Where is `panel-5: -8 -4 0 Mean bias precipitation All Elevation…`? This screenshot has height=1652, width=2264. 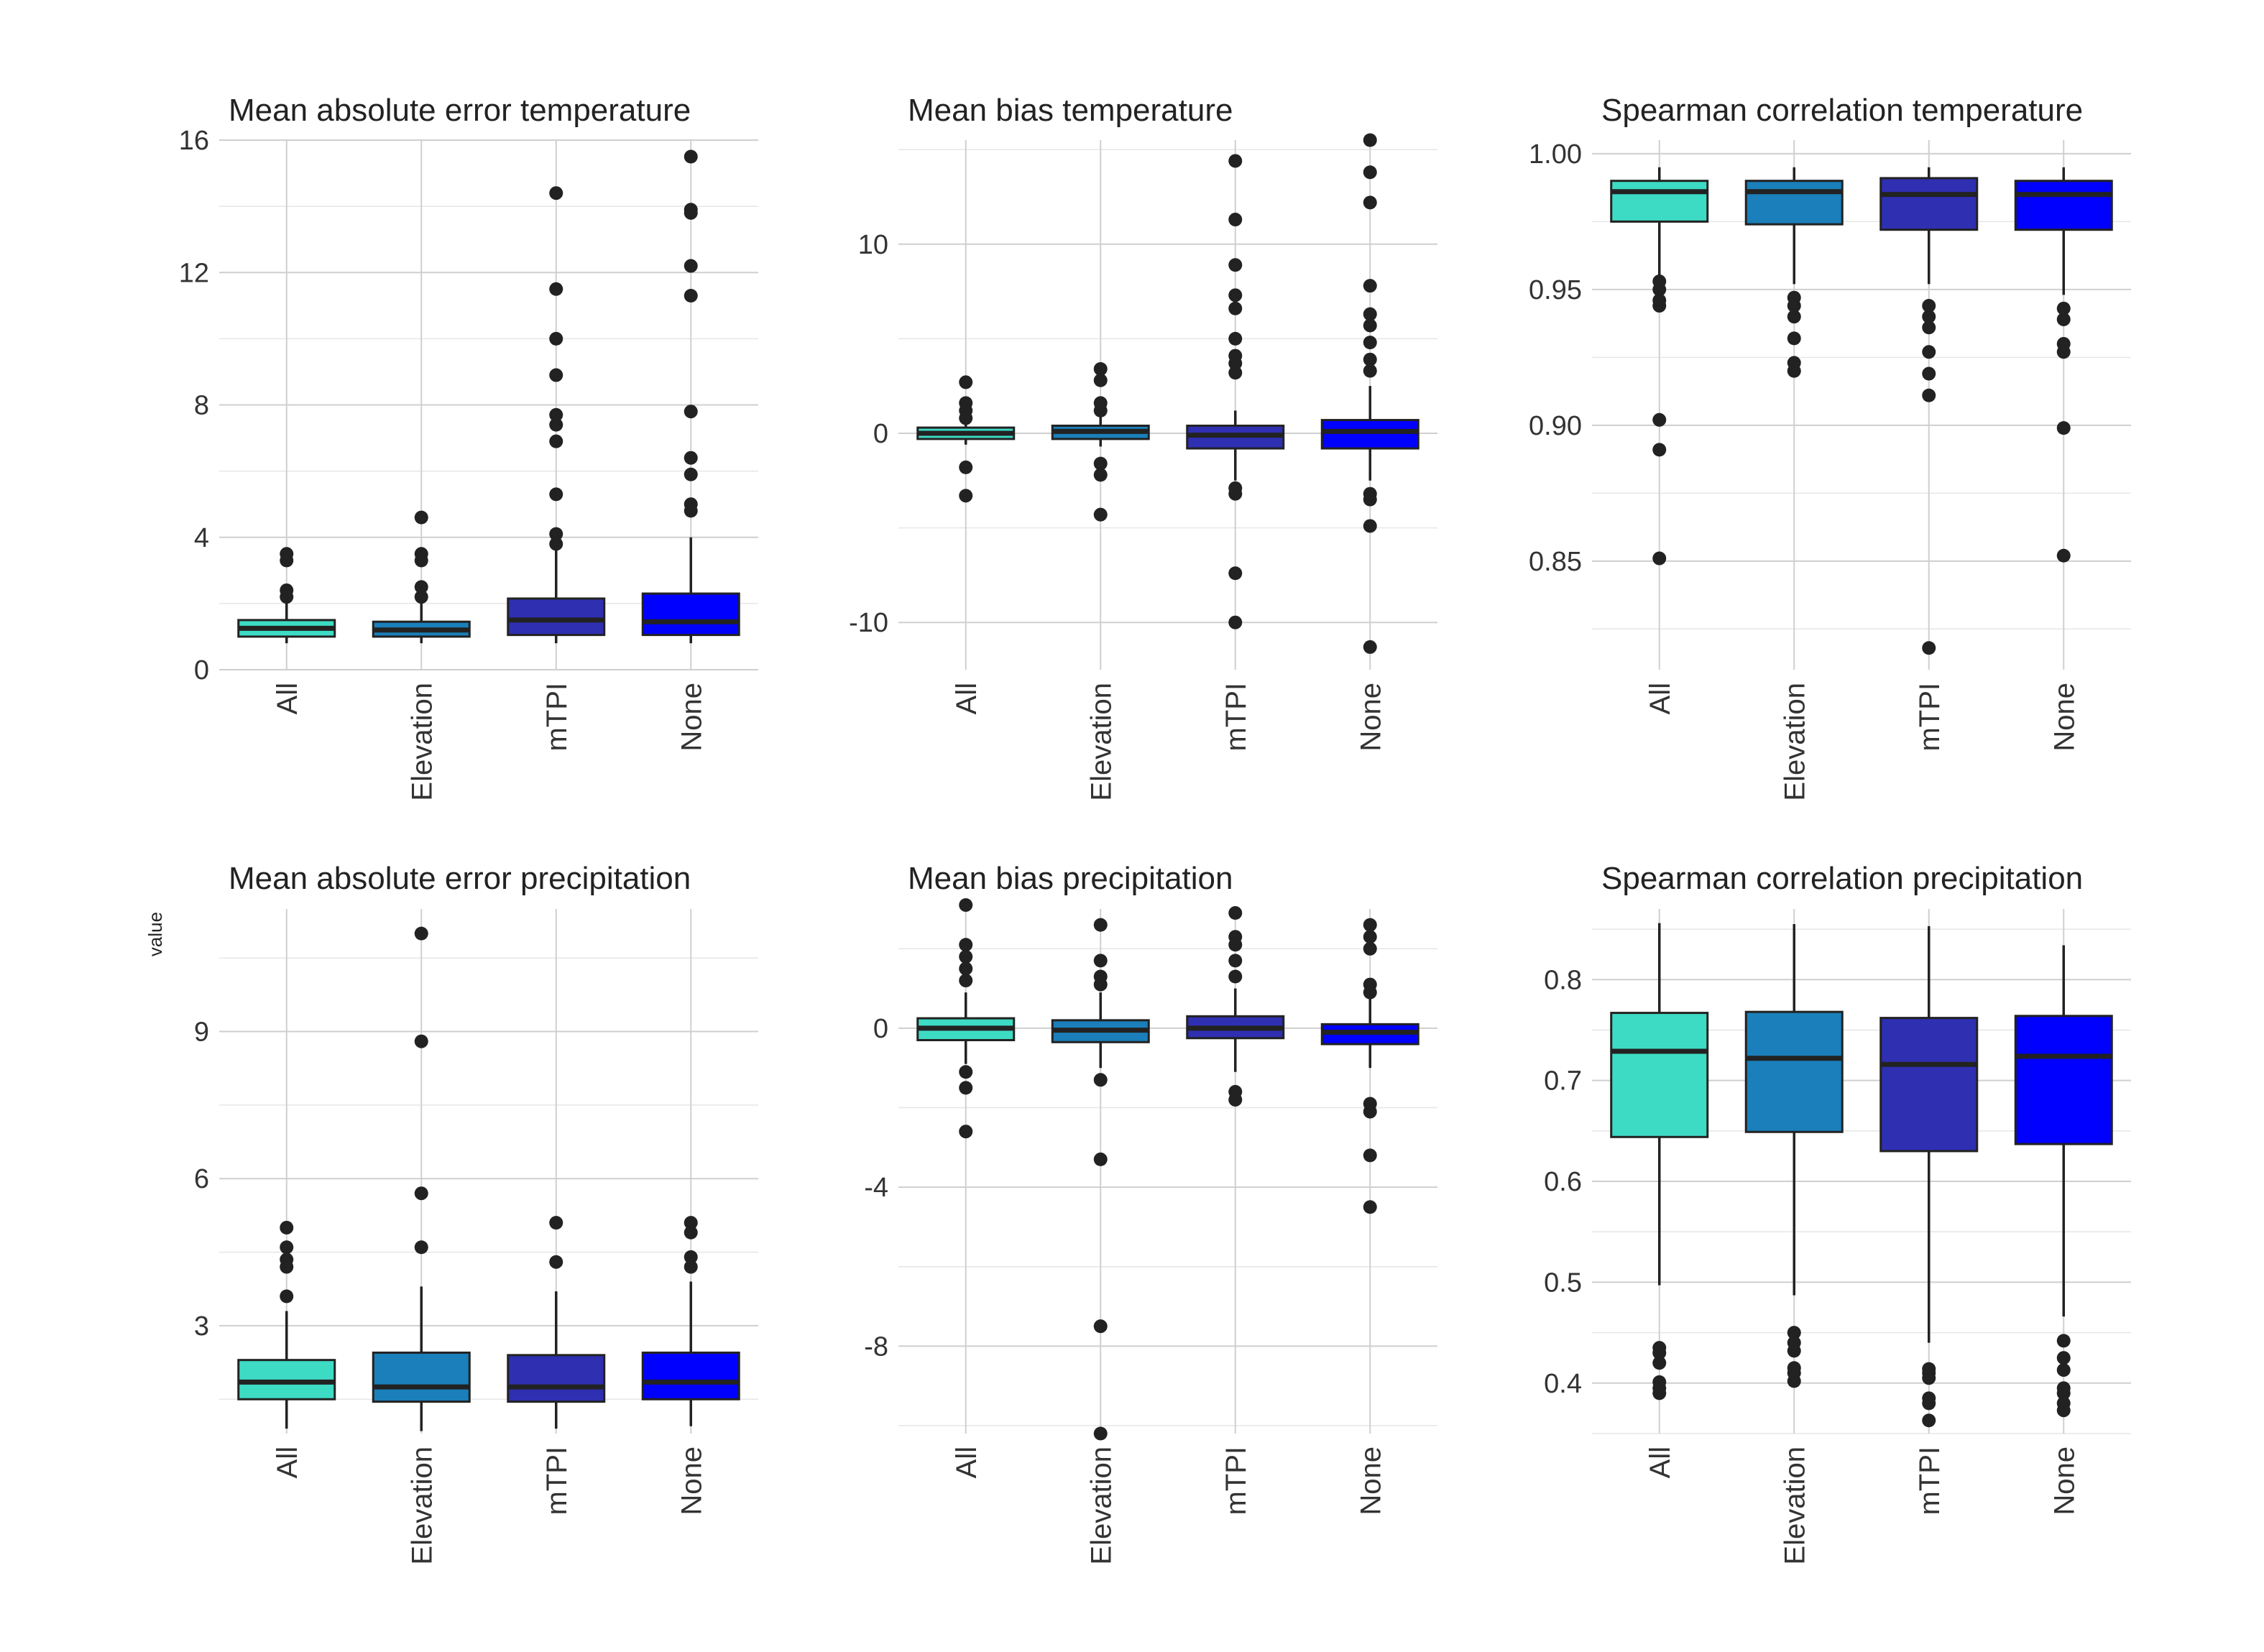
panel-5: -8 -4 0 Mean bias precipitation All Elevation… is located at coordinates (1150, 1213).